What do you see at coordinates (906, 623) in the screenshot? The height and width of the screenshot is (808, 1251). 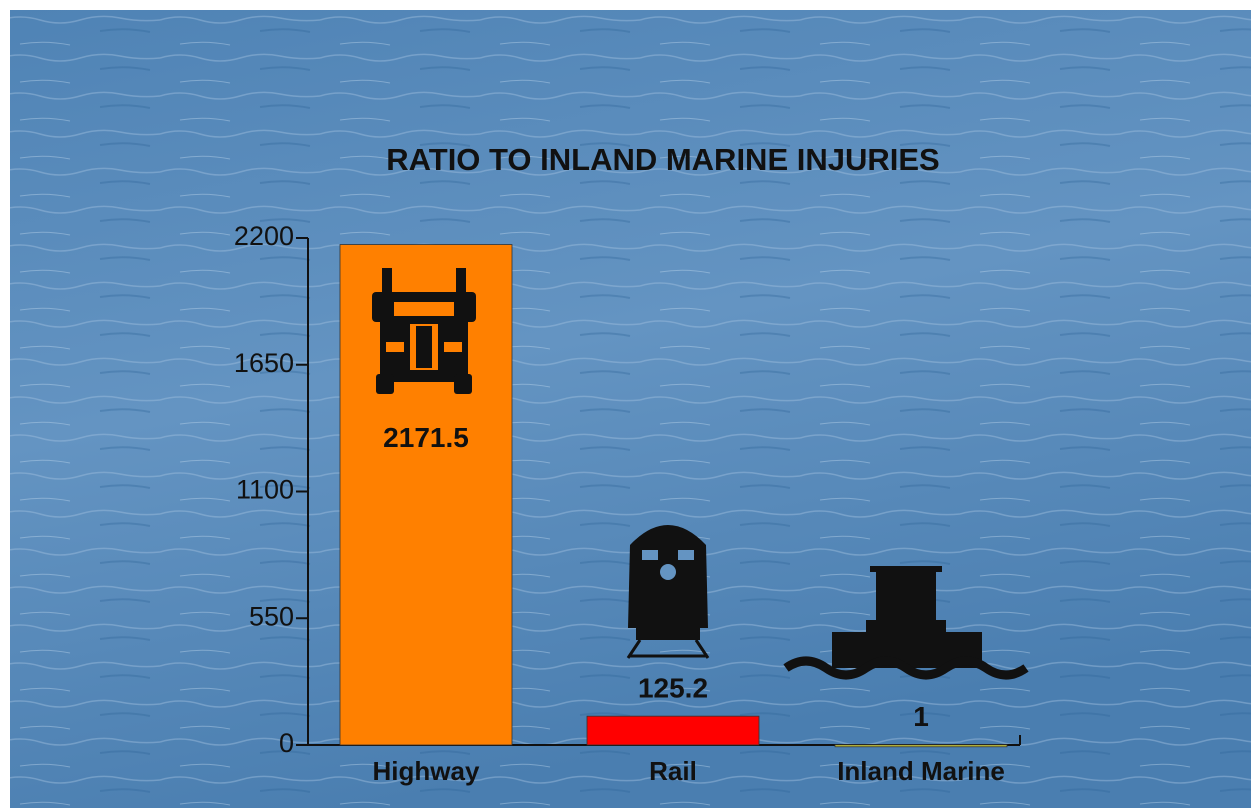 I see `boat-icon` at bounding box center [906, 623].